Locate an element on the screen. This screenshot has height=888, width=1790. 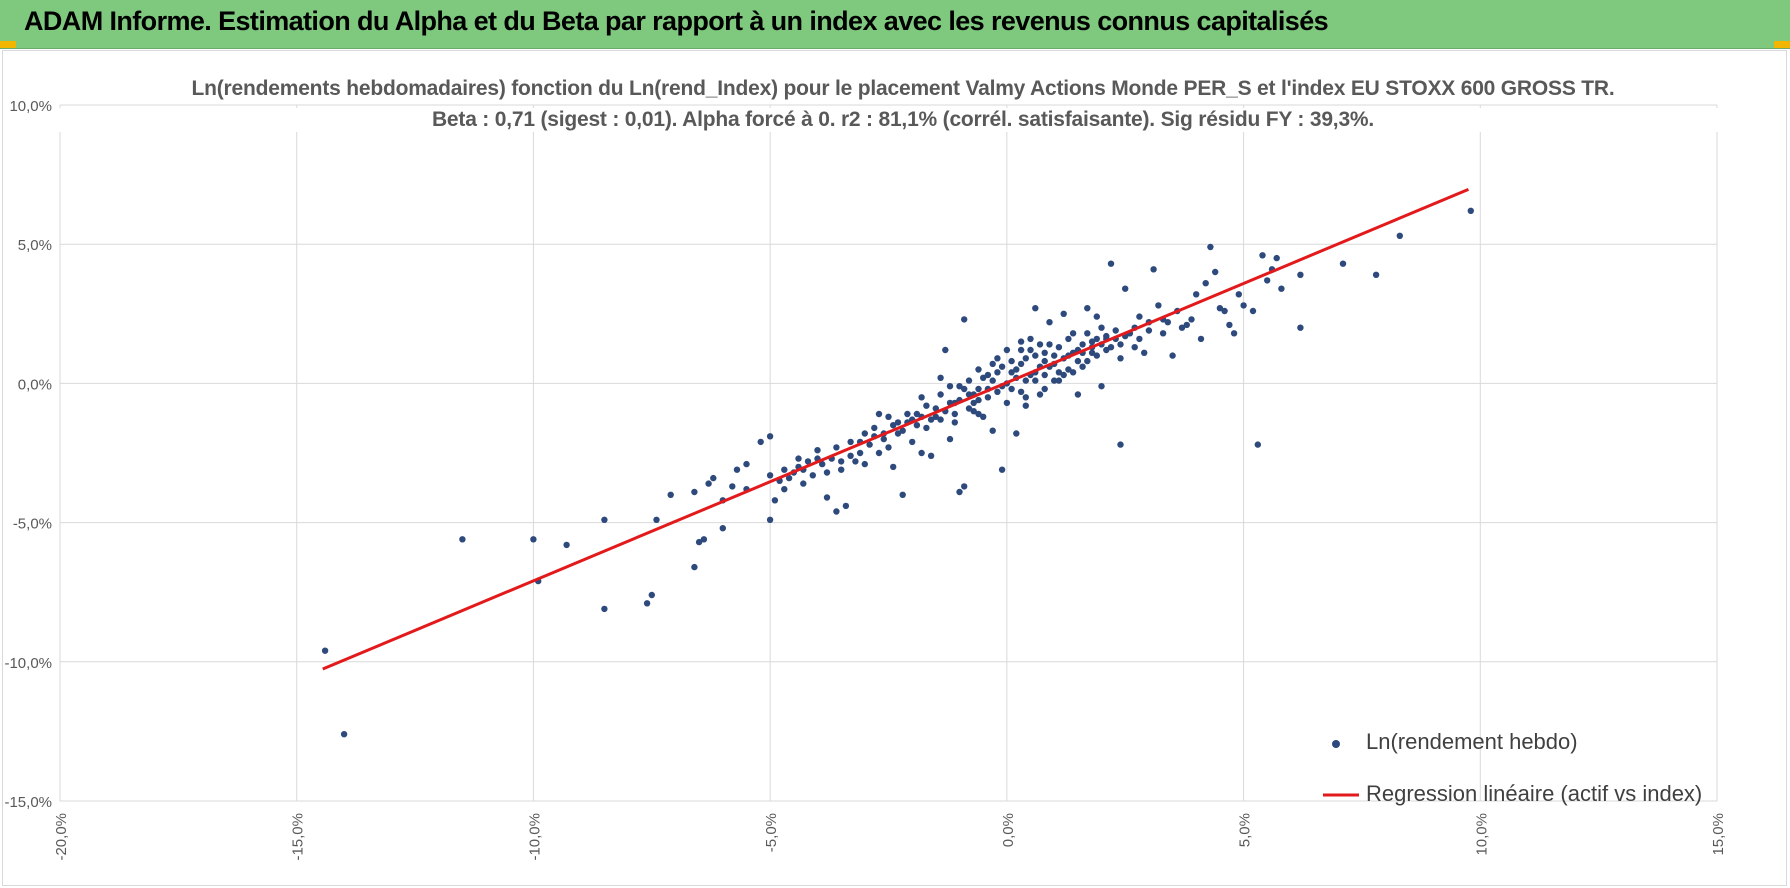
y-tick-label: -5,0% is located at coordinates (32, 524).